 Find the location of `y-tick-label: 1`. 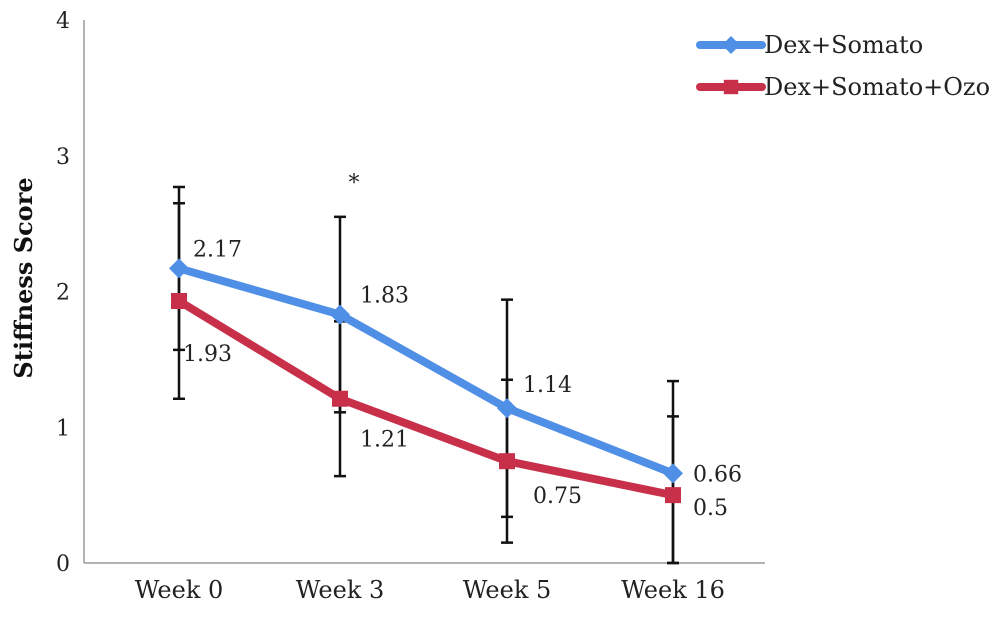

y-tick-label: 1 is located at coordinates (63, 428).